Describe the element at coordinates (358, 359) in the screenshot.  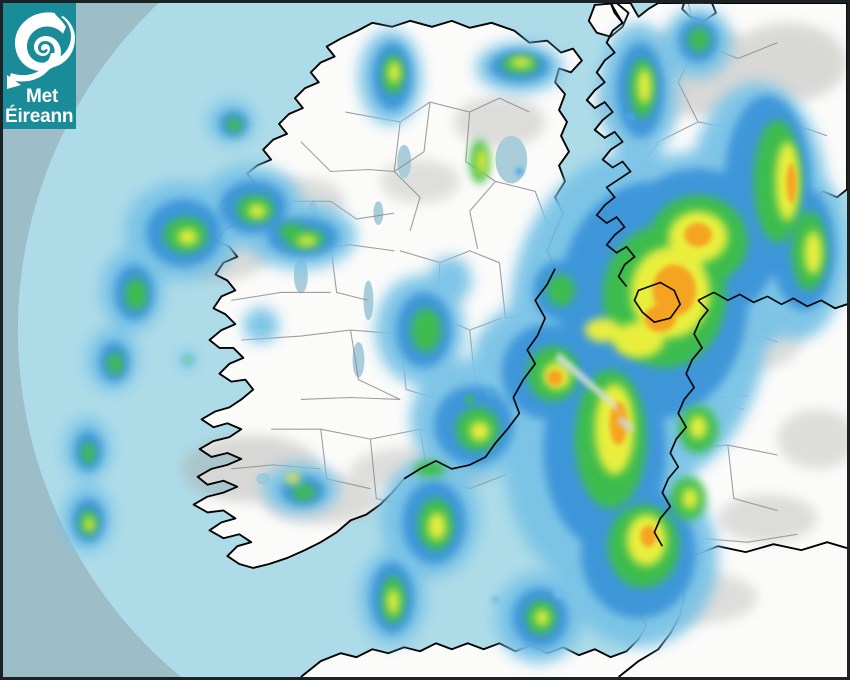
I see `lake-lough-derg` at that location.